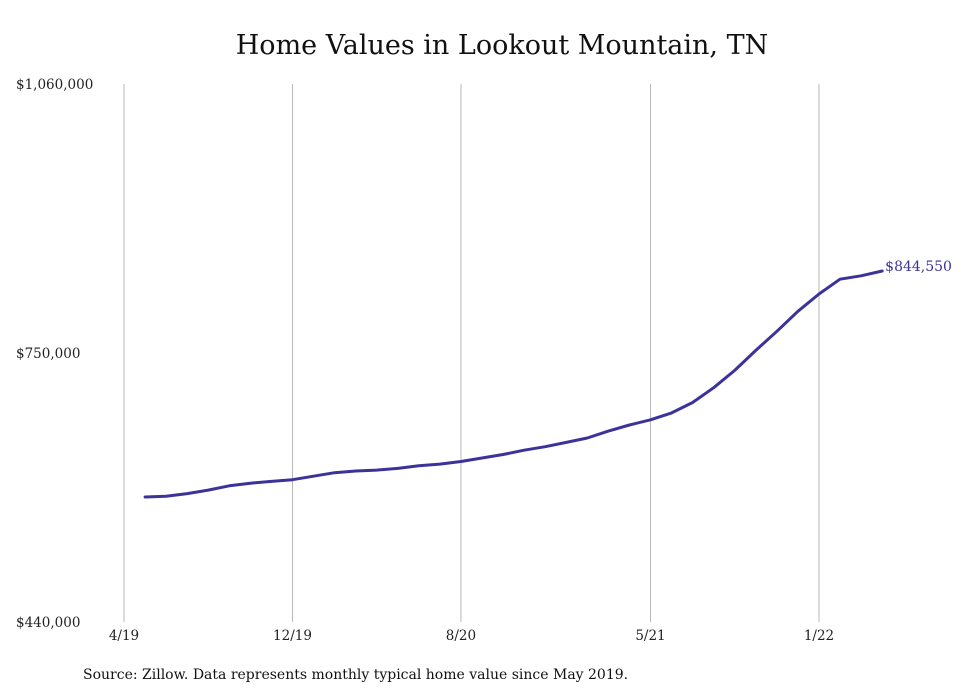 The width and height of the screenshot is (980, 699). What do you see at coordinates (650, 636) in the screenshot?
I see `x-tick-label: 5/21` at bounding box center [650, 636].